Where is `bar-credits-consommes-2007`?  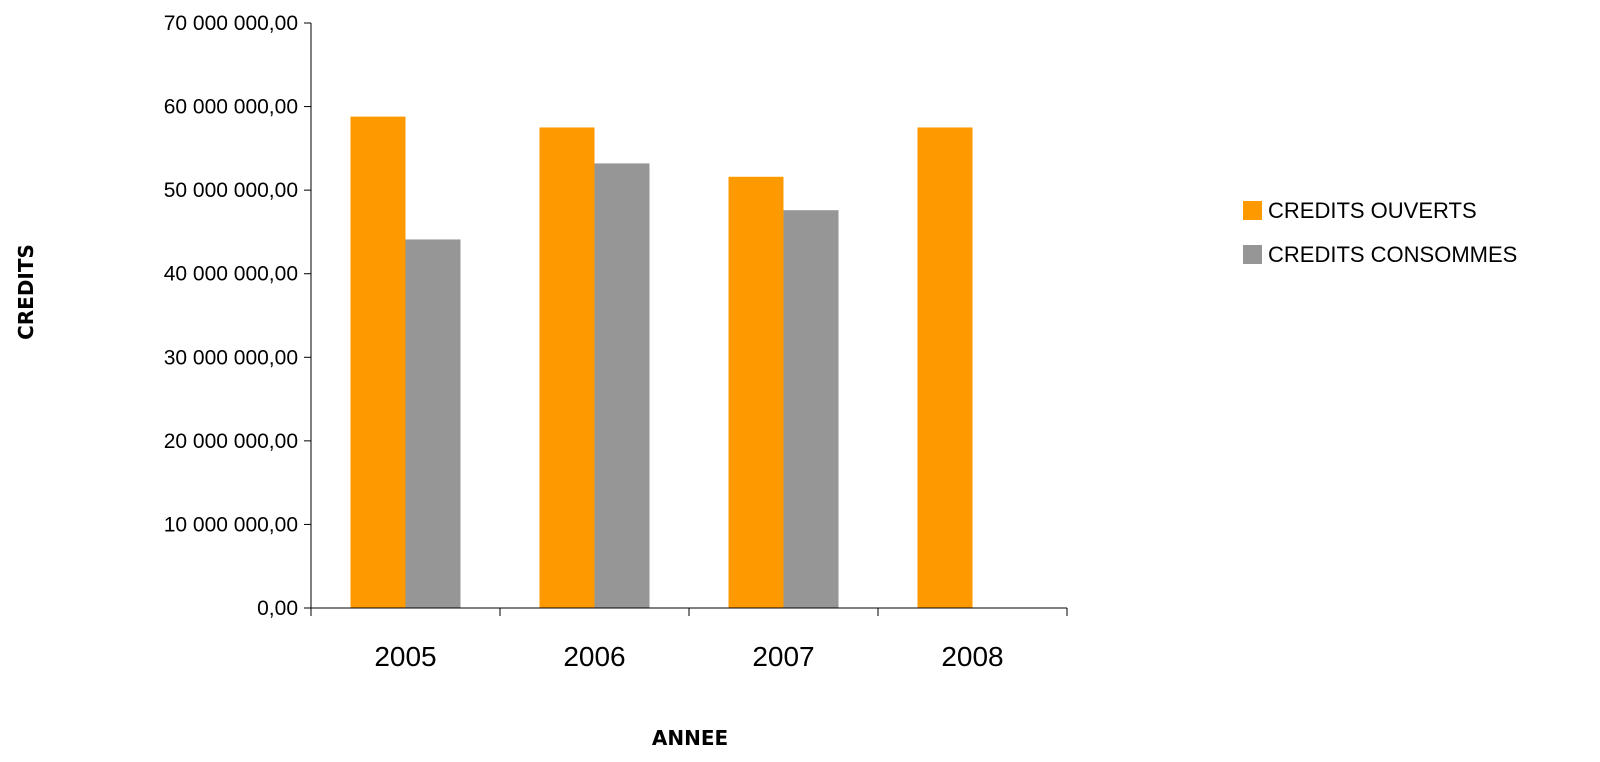
bar-credits-consommes-2007 is located at coordinates (811, 409).